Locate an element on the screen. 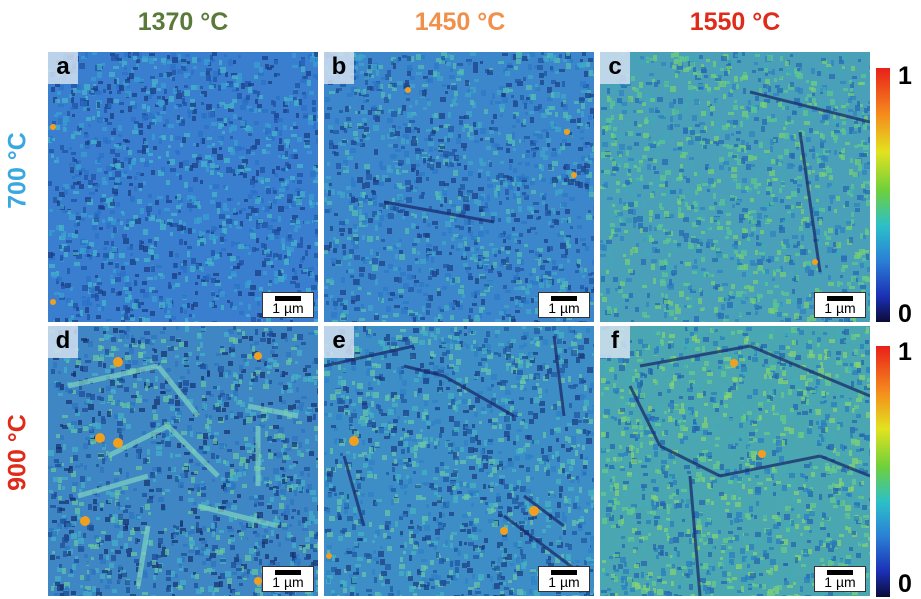  panel-a-label: a is located at coordinates (63, 68).